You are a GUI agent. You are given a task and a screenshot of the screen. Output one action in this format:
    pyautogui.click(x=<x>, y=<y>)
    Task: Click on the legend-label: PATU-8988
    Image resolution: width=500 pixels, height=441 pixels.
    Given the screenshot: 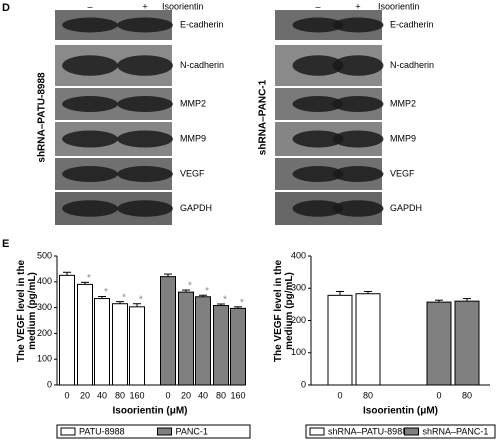 What is the action you would take?
    pyautogui.click(x=102, y=431)
    